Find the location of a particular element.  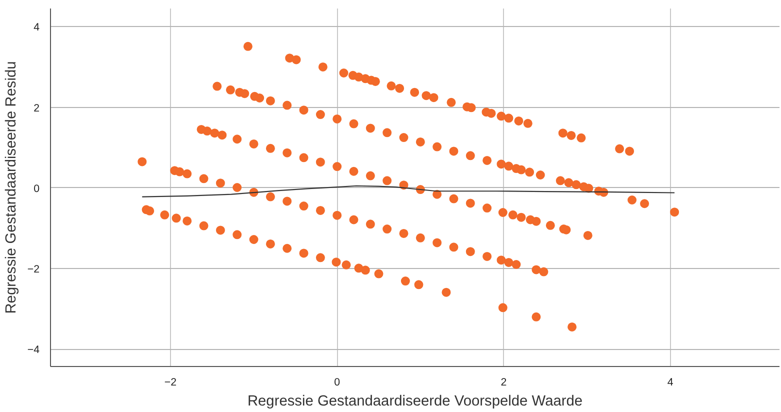

x-tick-label: 2 is located at coordinates (503, 382).